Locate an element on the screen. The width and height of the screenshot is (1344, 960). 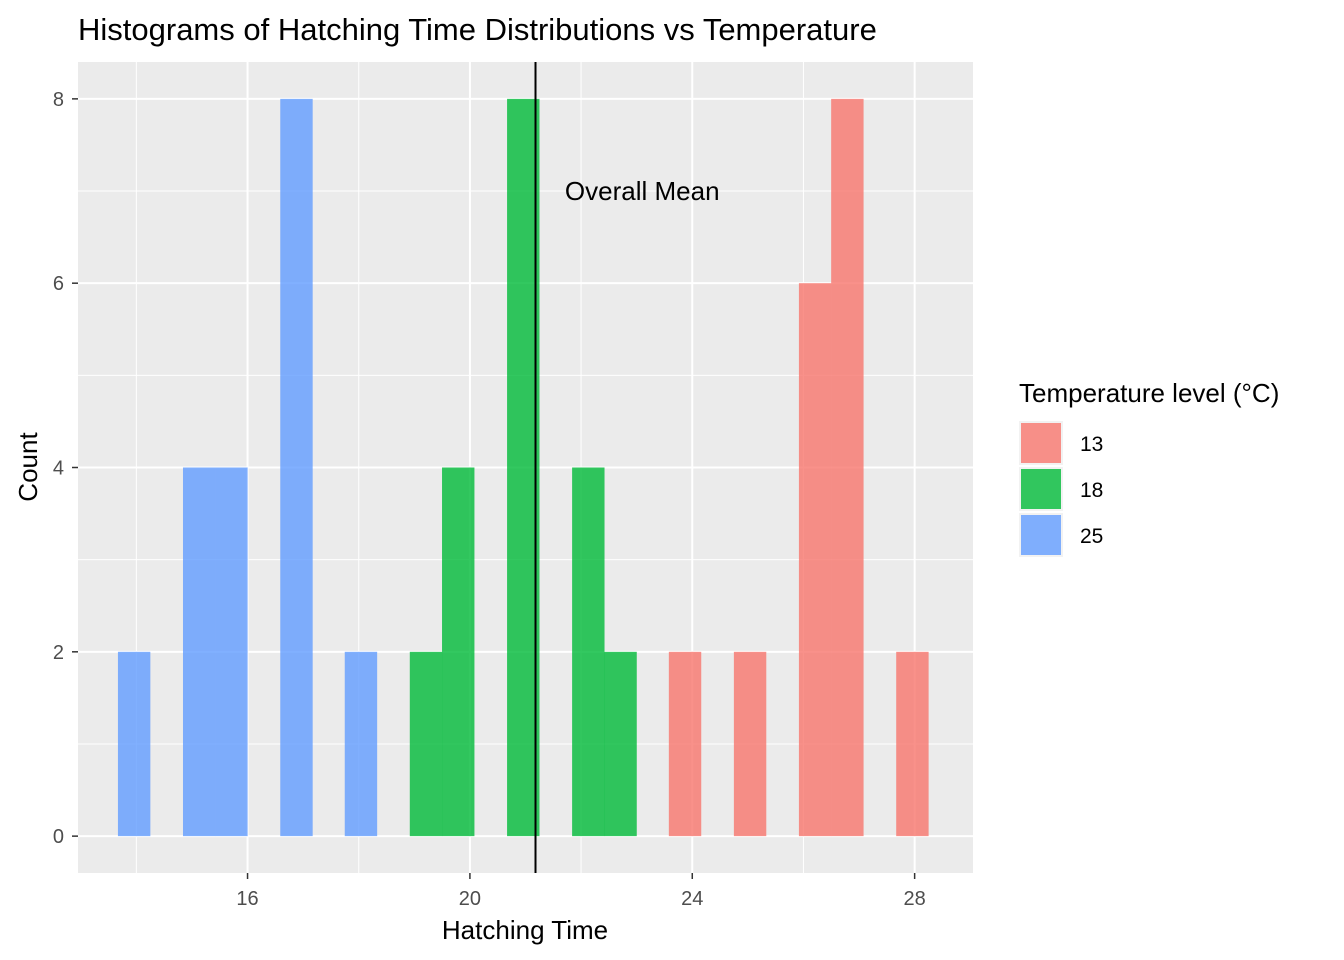
legend-label-25: 25 is located at coordinates (1091, 536).